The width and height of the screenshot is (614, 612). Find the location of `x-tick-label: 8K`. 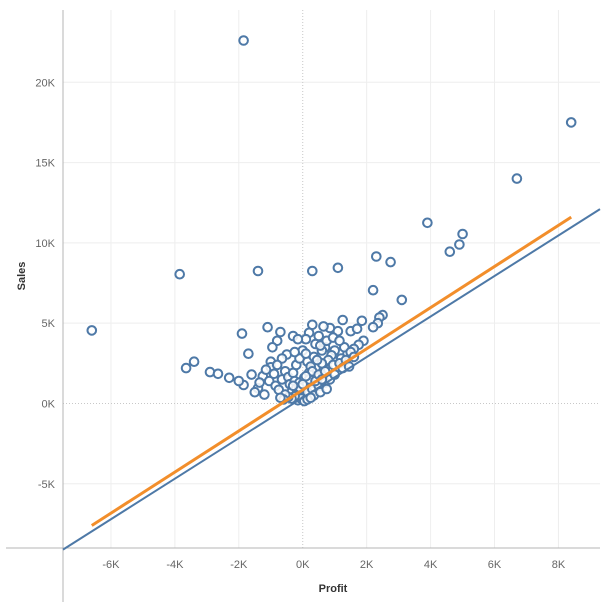

x-tick-label: 8K is located at coordinates (559, 565).